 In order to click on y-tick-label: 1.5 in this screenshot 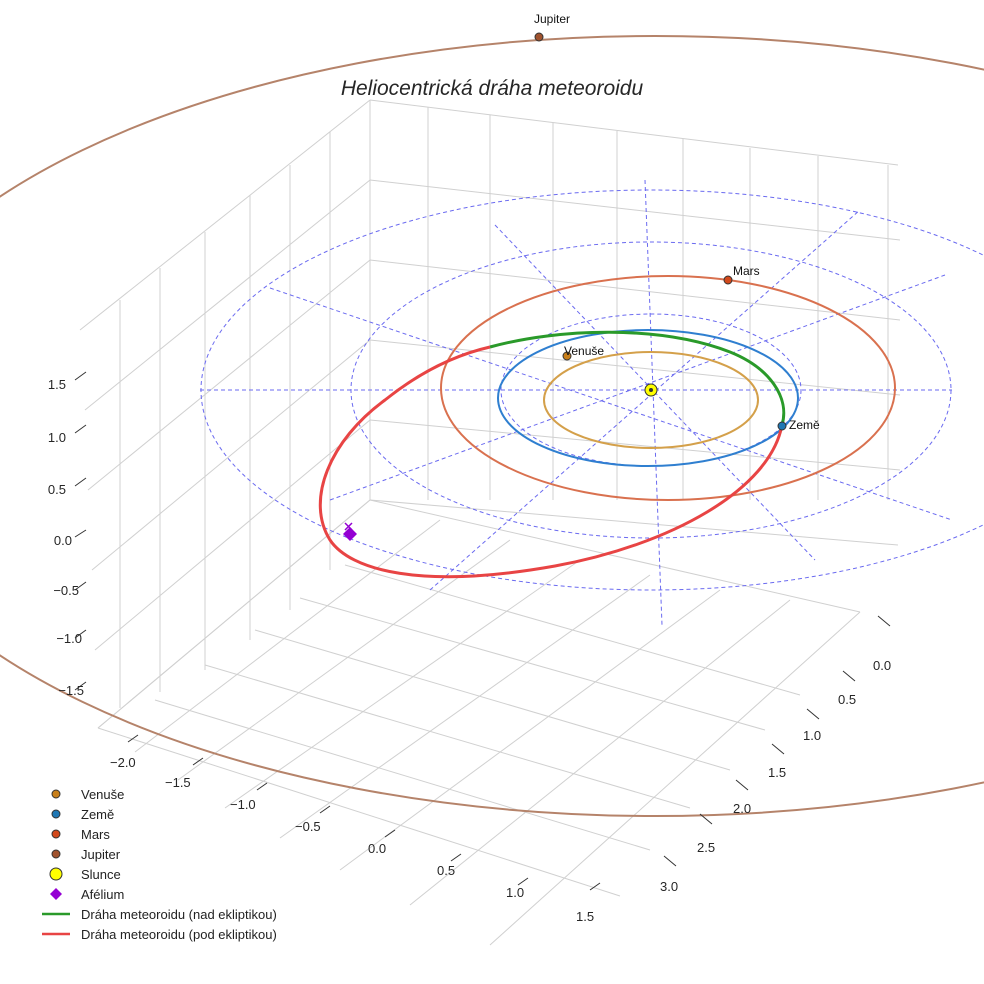, I will do `click(777, 772)`.